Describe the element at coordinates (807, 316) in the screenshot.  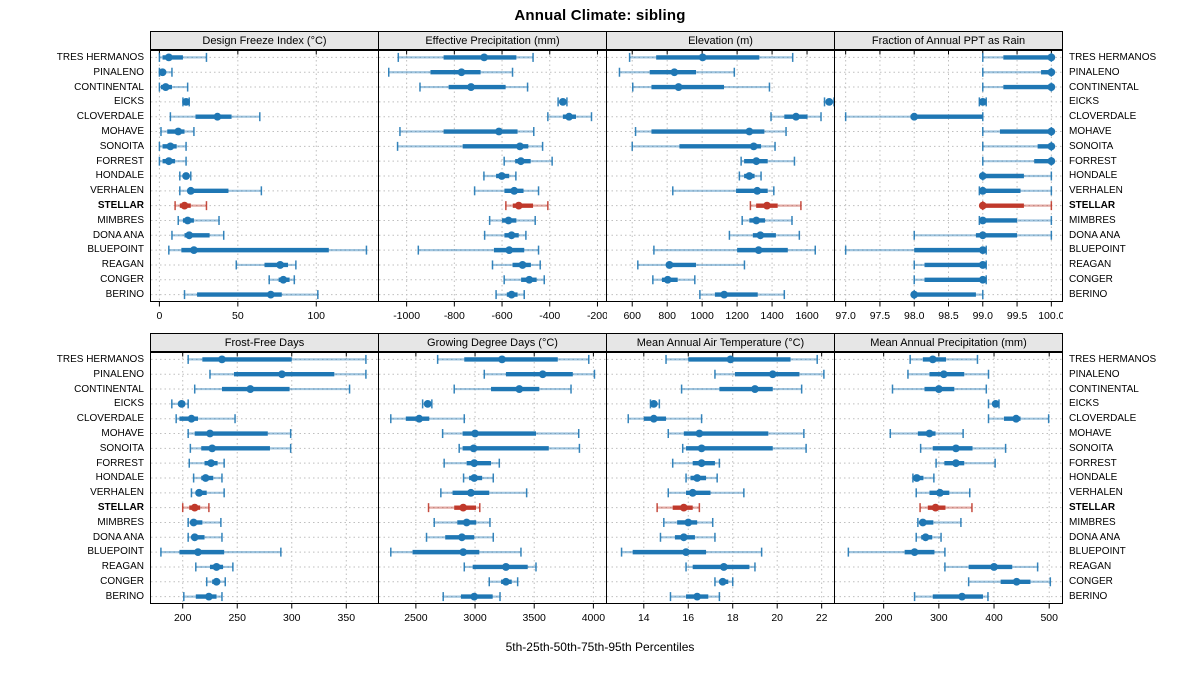
I see `axis-tick-label: 1600` at that location.